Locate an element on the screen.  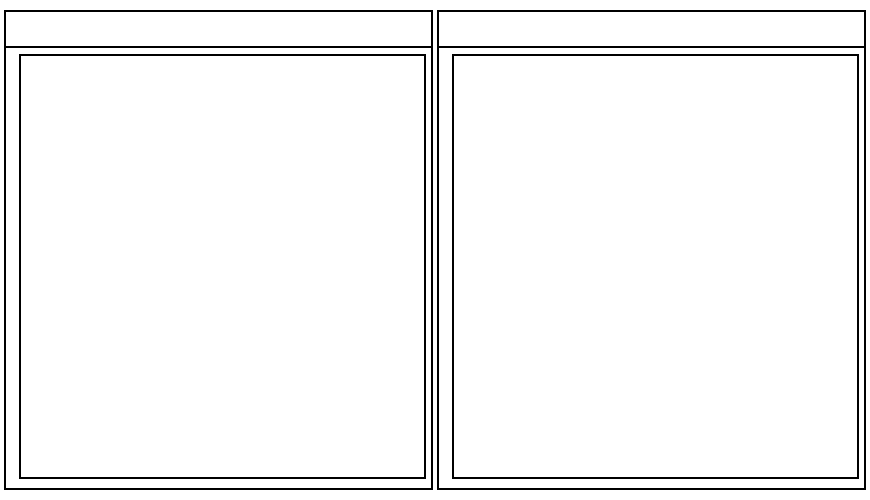
chart-7-header is located at coordinates (651, 30).